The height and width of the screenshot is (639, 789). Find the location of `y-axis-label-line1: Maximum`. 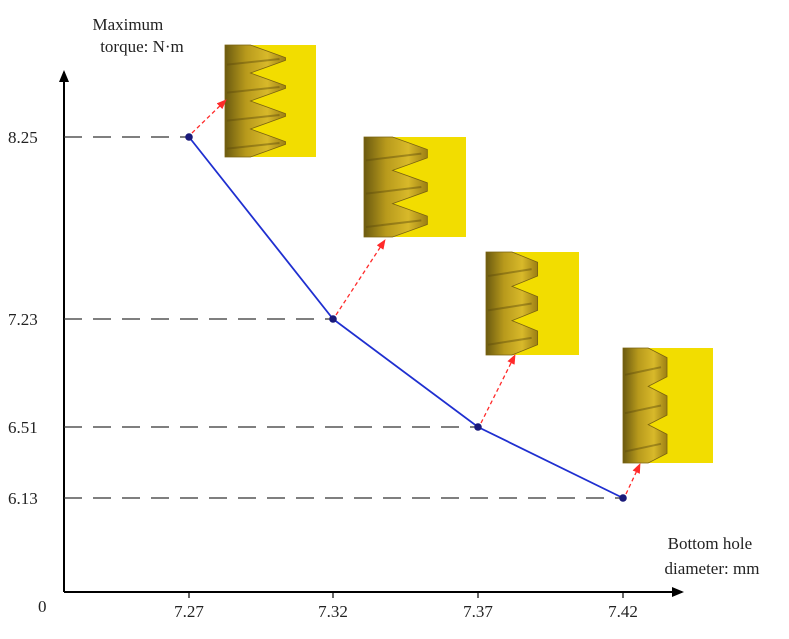

y-axis-label-line1: Maximum is located at coordinates (127, 24).